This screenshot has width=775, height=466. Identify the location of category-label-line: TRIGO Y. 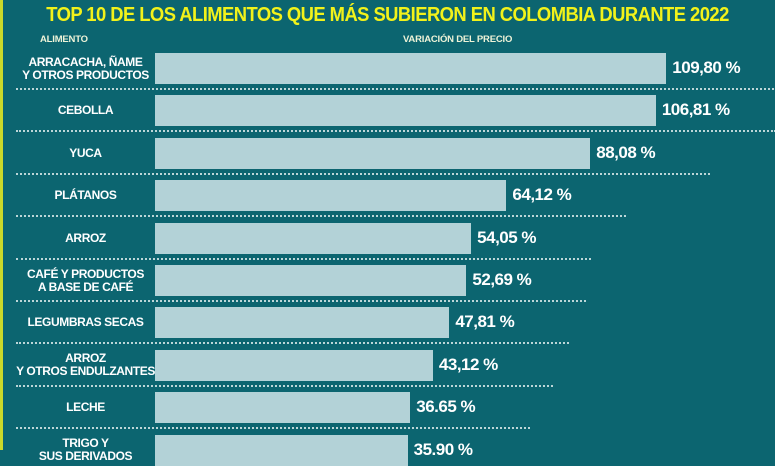
(85, 443).